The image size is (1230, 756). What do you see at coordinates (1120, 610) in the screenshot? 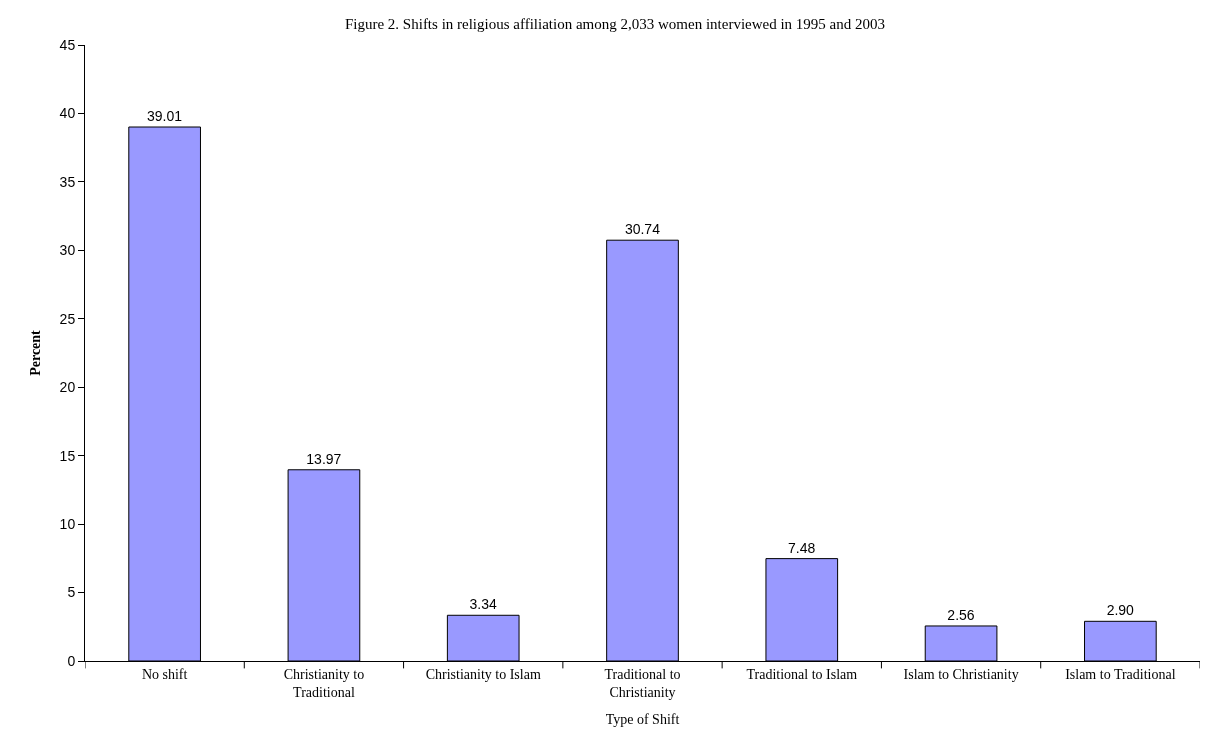
I see `data-label: 2.90` at bounding box center [1120, 610].